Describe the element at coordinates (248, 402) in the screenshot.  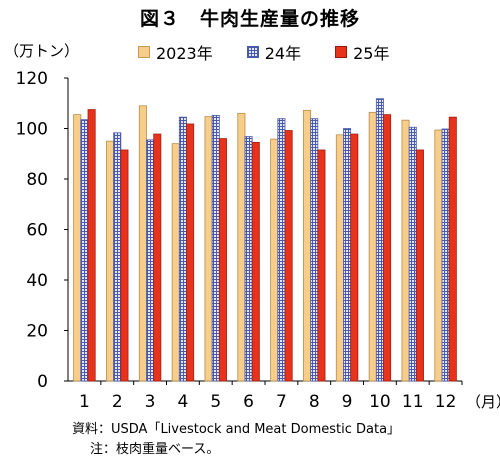
I see `x-tick-label: 6` at that location.